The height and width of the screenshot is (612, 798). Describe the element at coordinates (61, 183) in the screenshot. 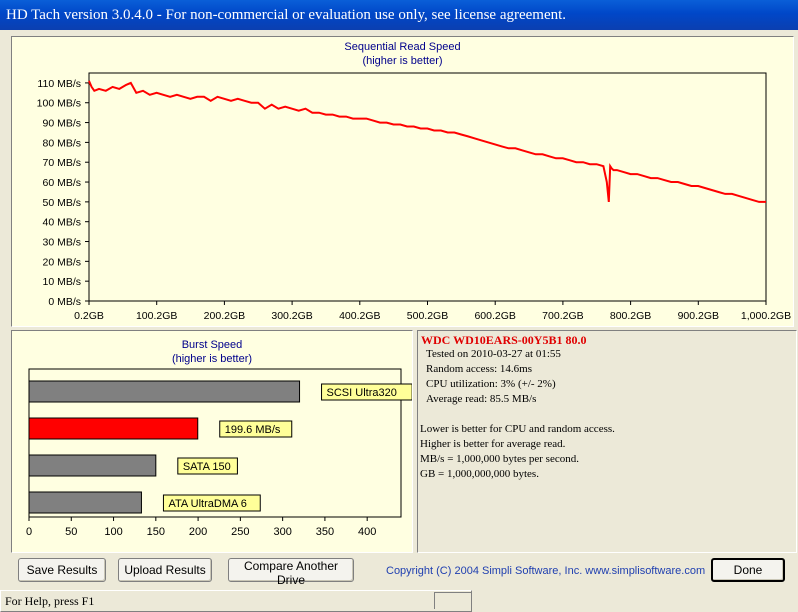

I see `y-tick-label: 60 MB/s` at that location.